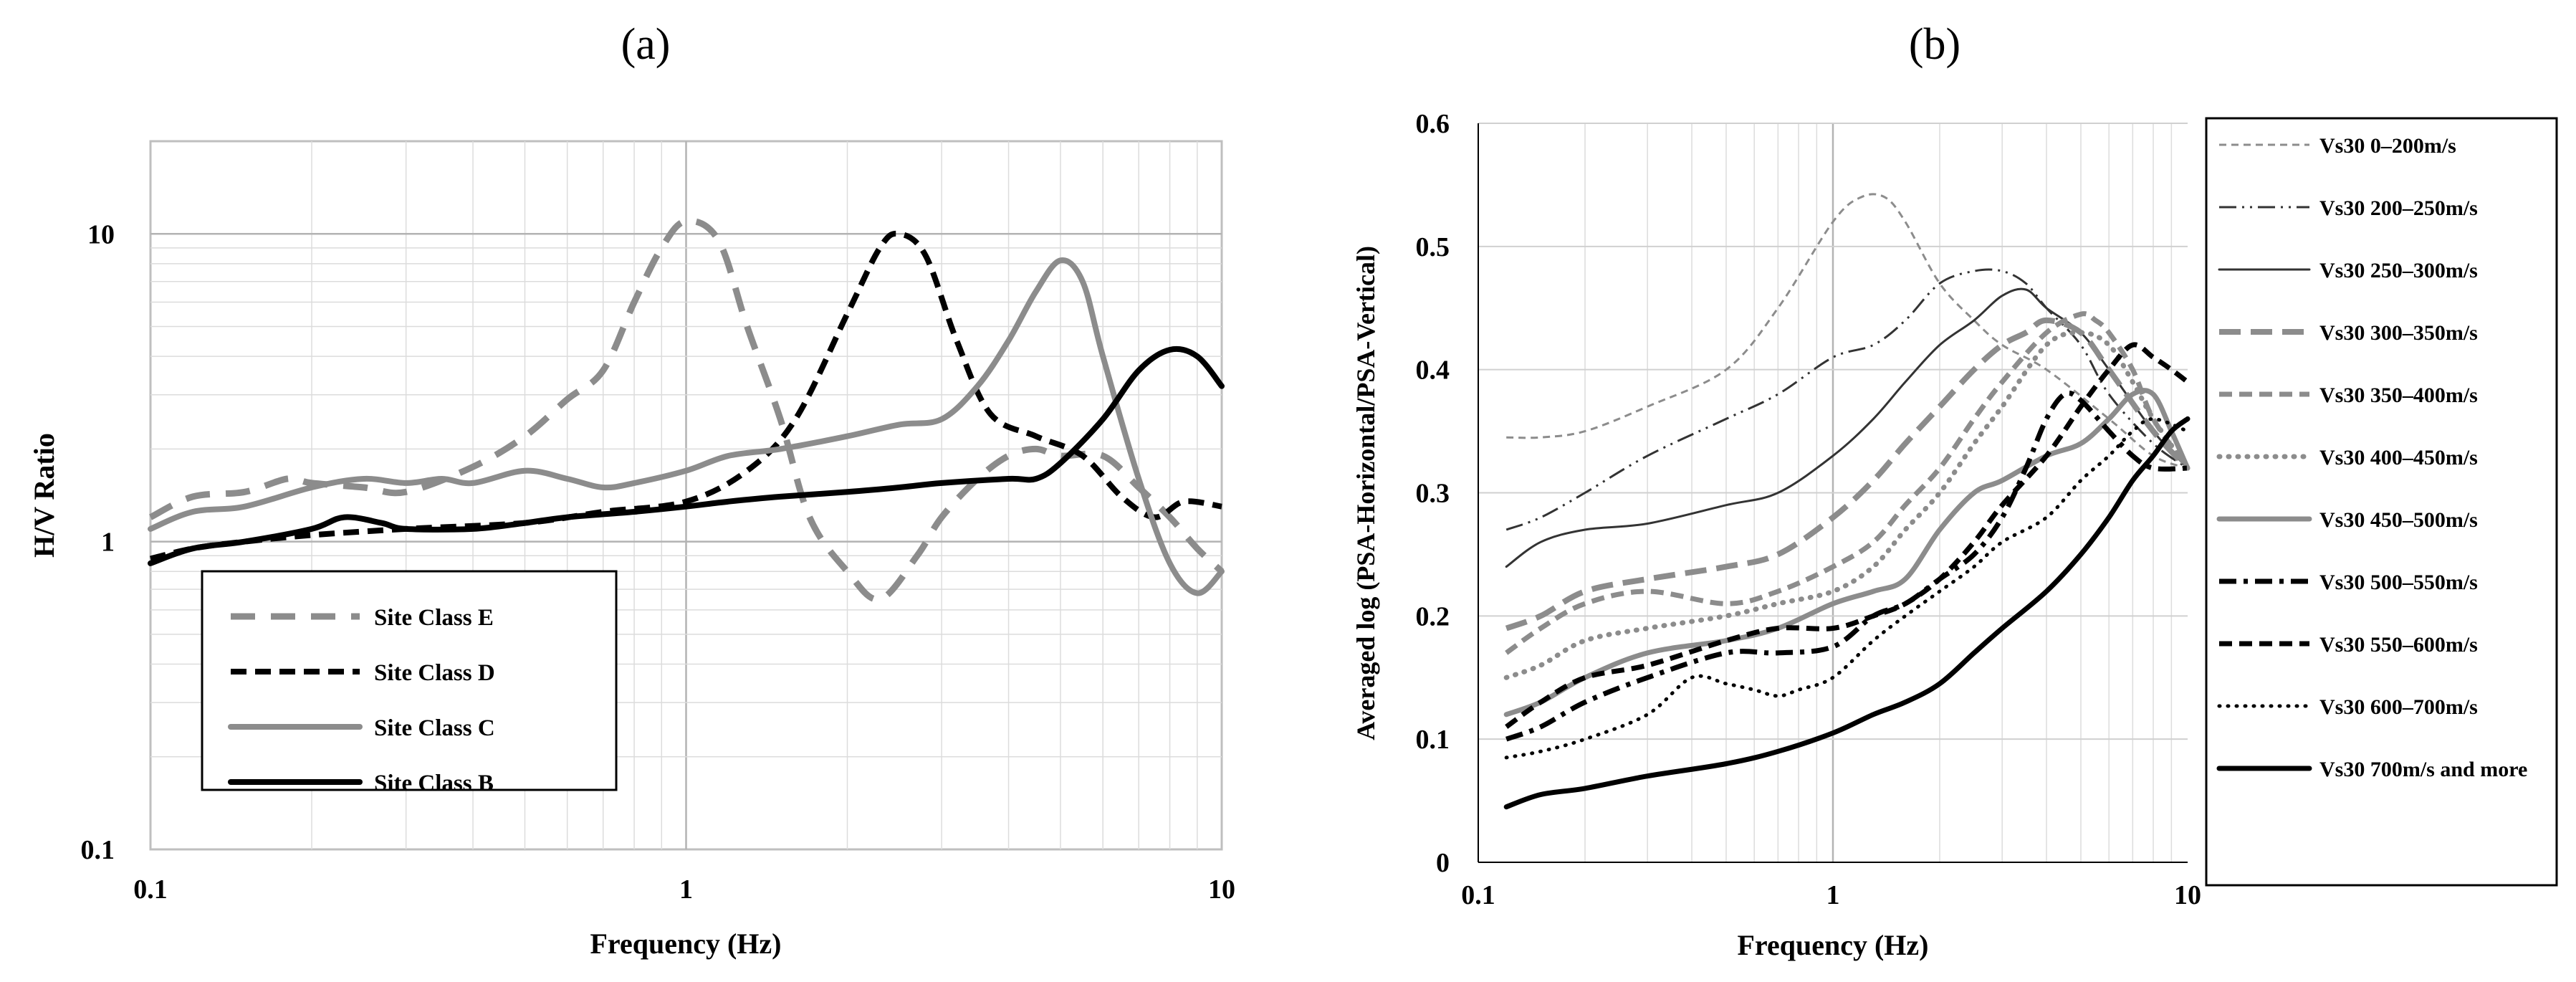 The width and height of the screenshot is (2576, 982). Describe the element at coordinates (1847, 399) in the screenshot. I see `panel-b-series-vs30-200-250m-s` at that location.